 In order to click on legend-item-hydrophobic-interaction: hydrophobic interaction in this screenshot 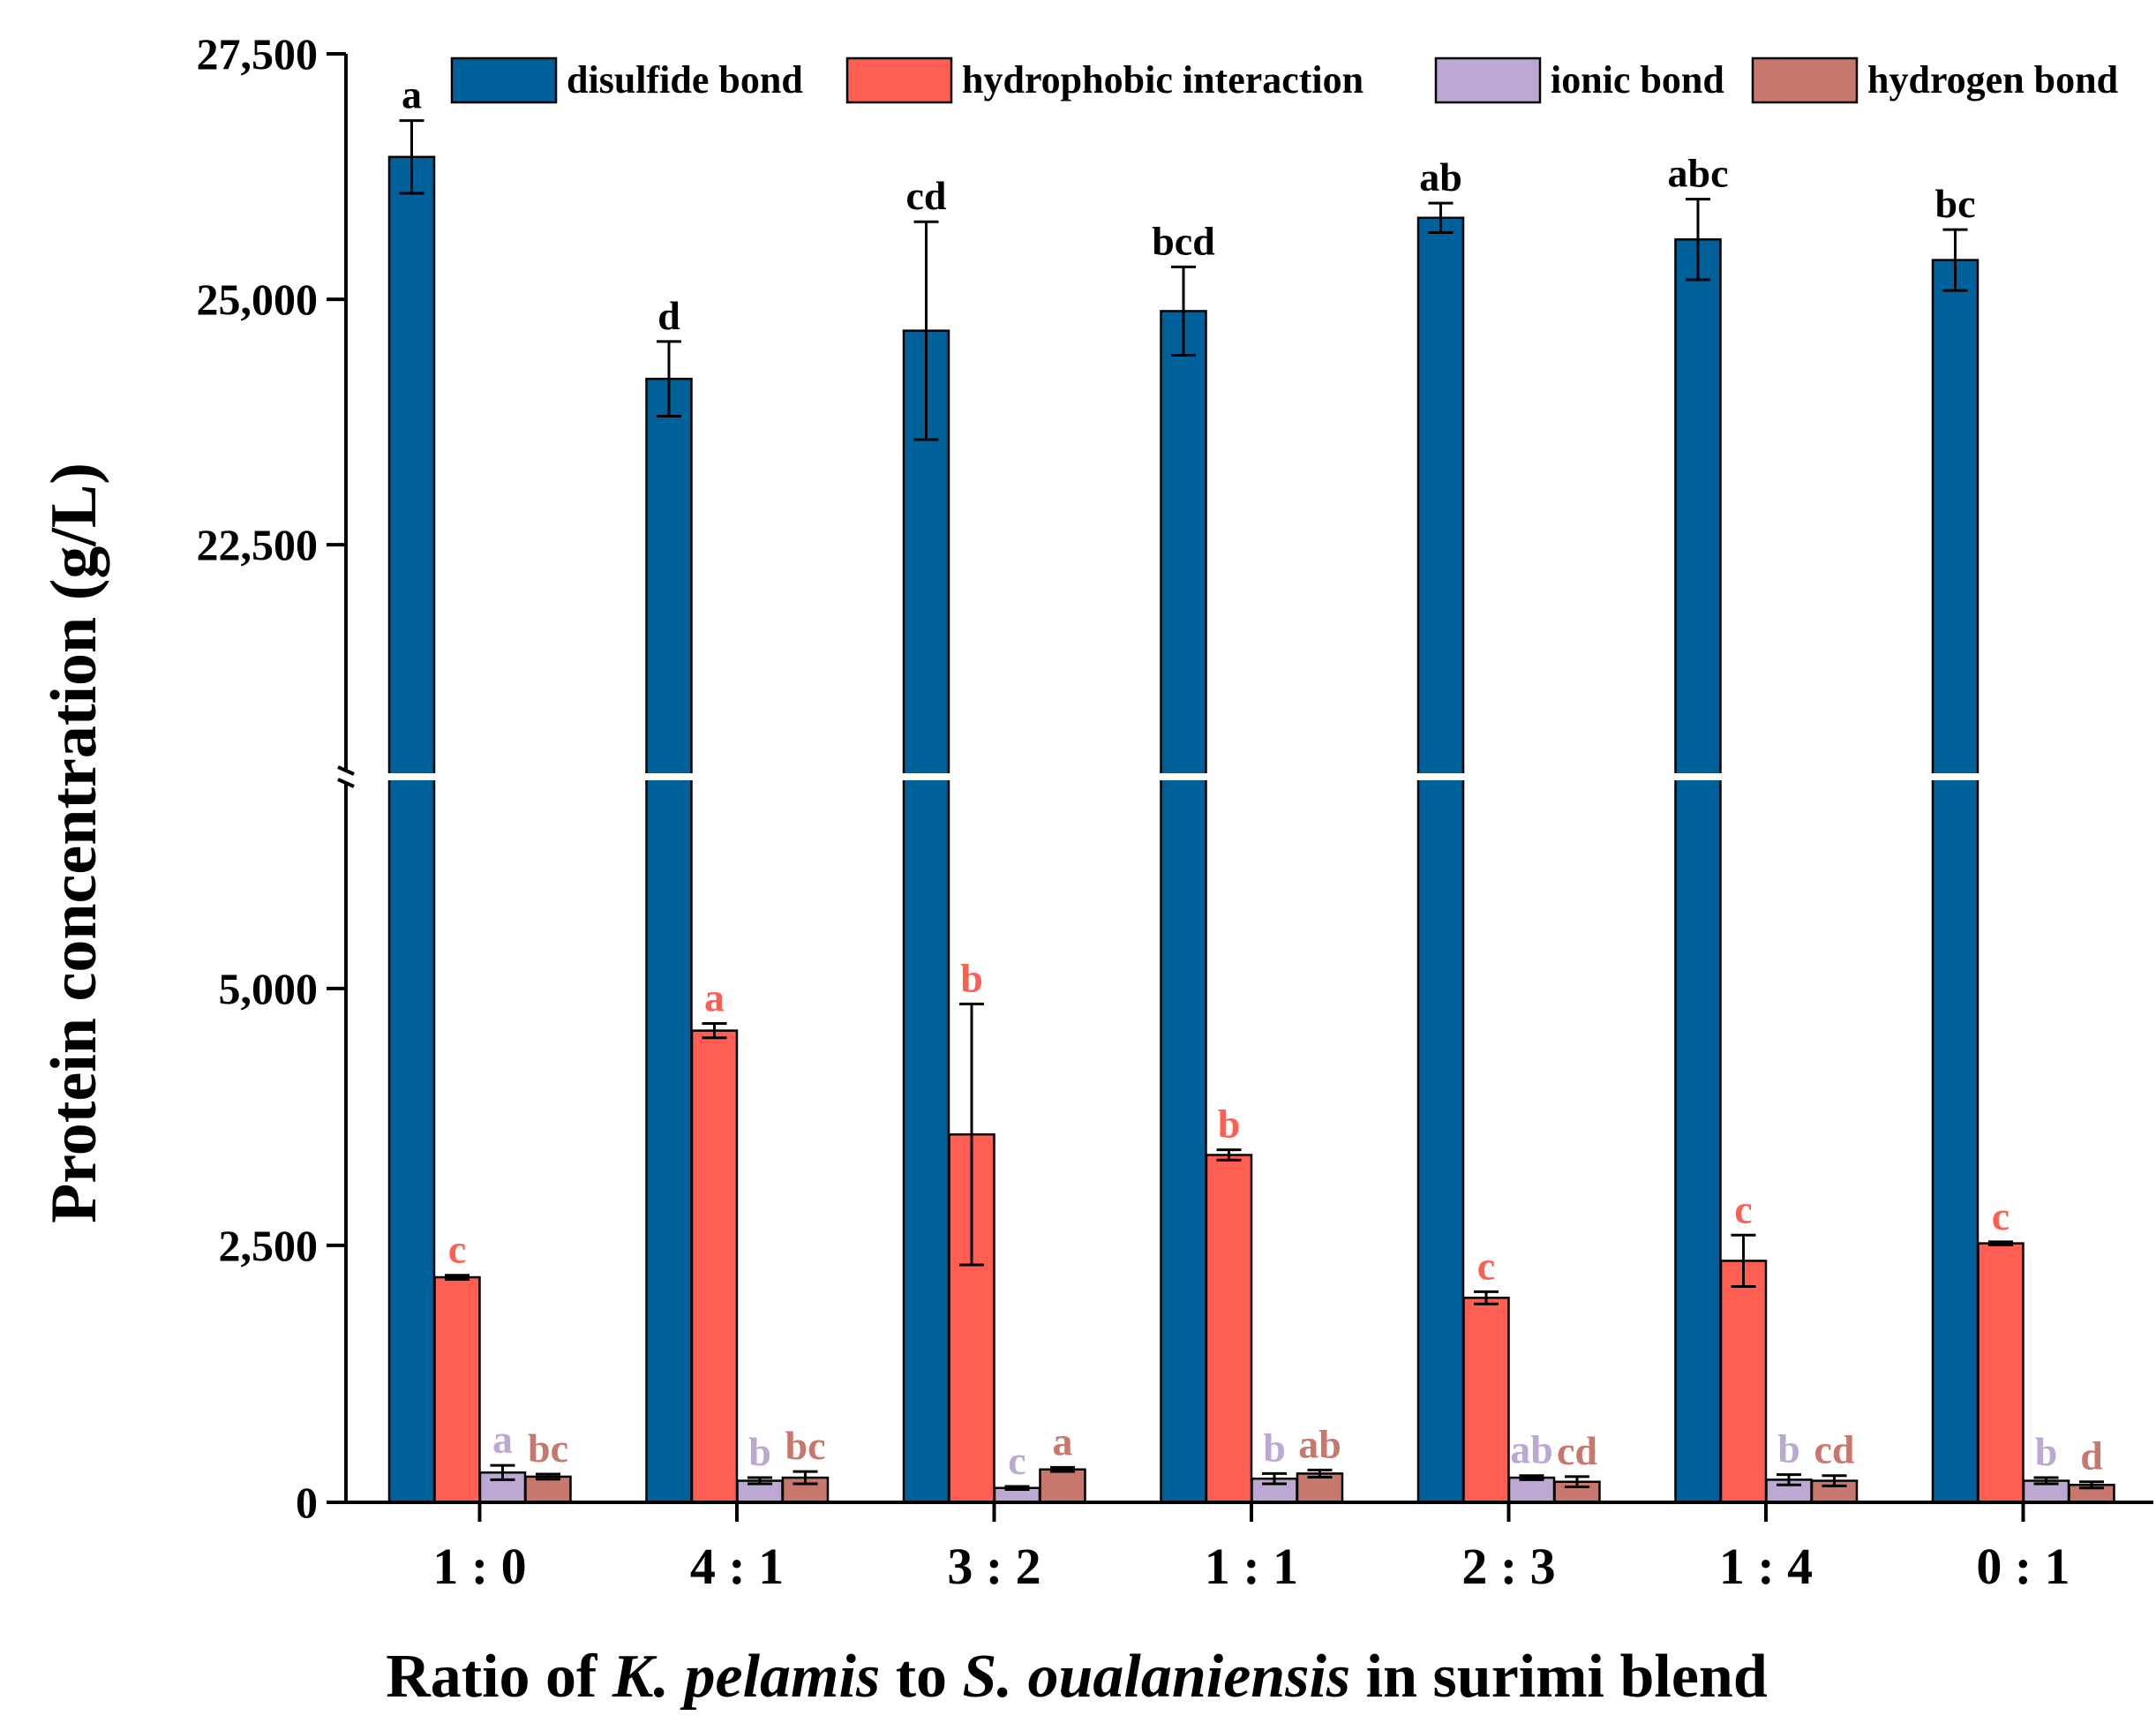, I will do `click(1104, 80)`.